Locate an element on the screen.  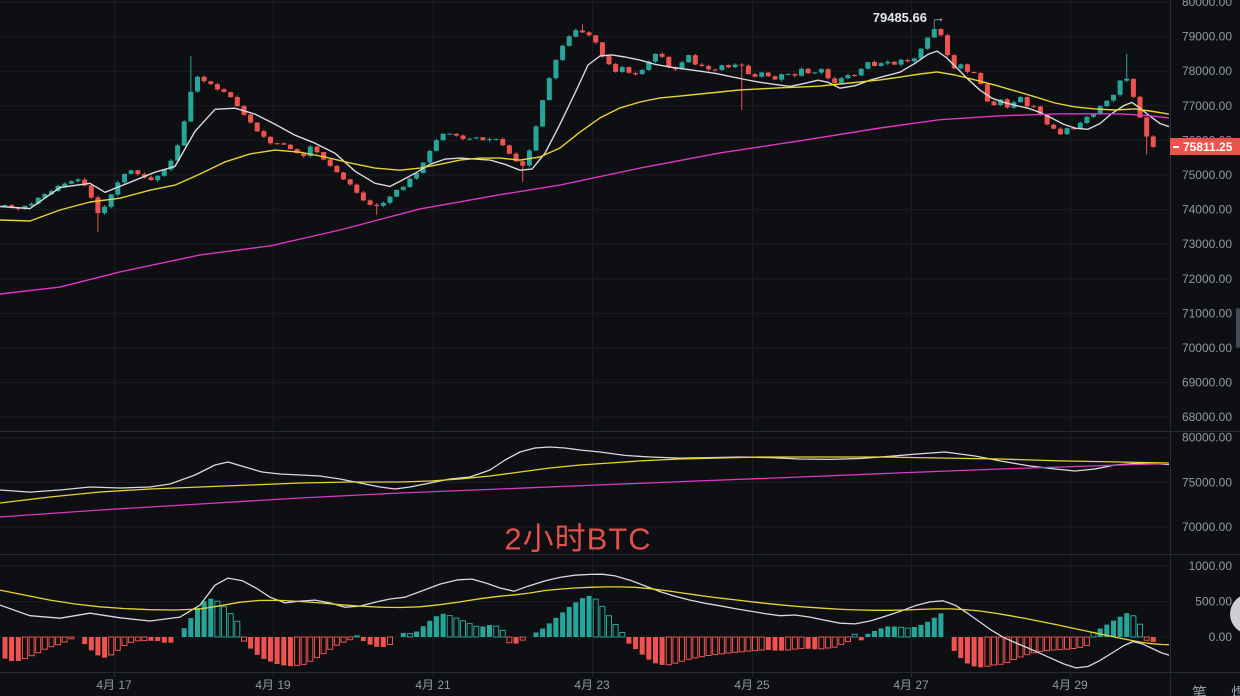
price-axis-label: 70000.00 is located at coordinates (1207, 348).